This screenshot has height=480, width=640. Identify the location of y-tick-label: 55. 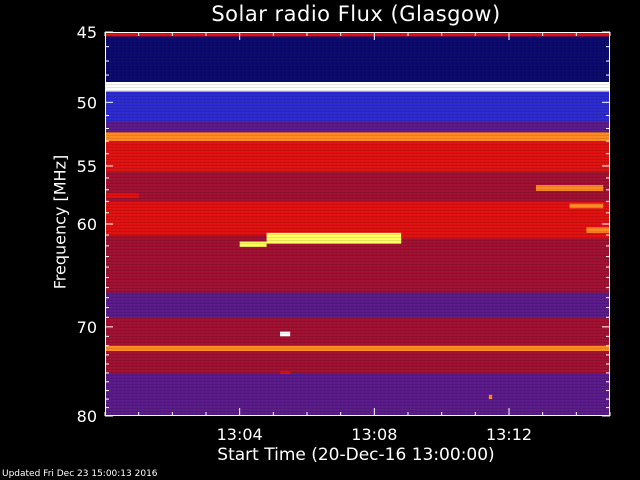
(87, 166).